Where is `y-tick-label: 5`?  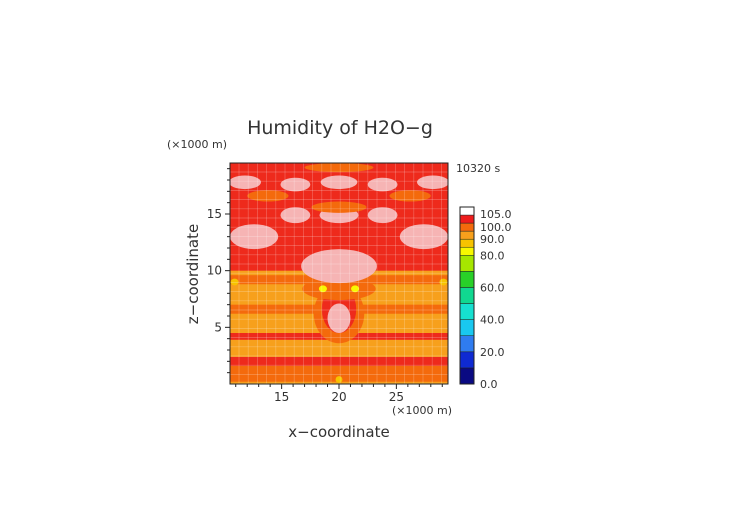 y-tick-label: 5 is located at coordinates (218, 327).